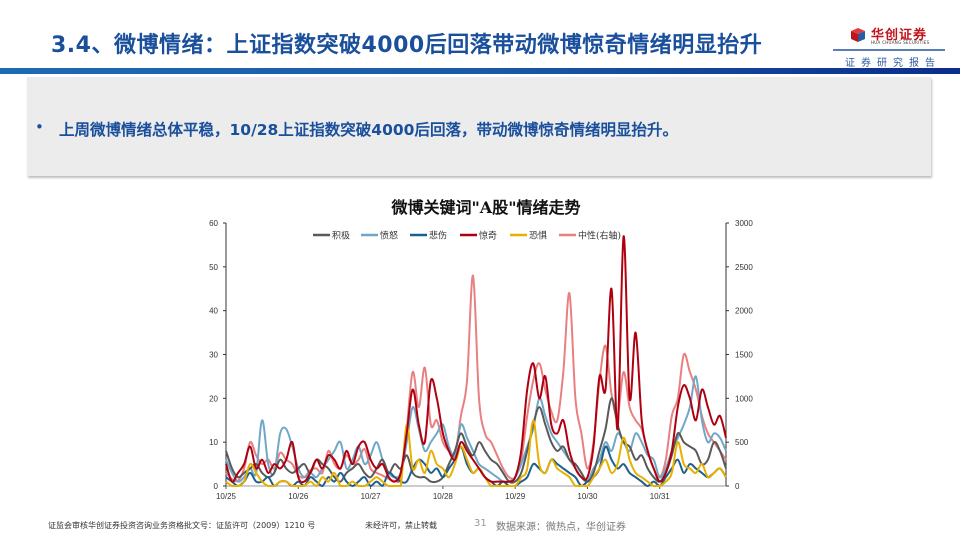 The width and height of the screenshot is (960, 540). Describe the element at coordinates (401, 525) in the screenshot. I see `footer-notice: 未经许可，禁止转载` at that location.